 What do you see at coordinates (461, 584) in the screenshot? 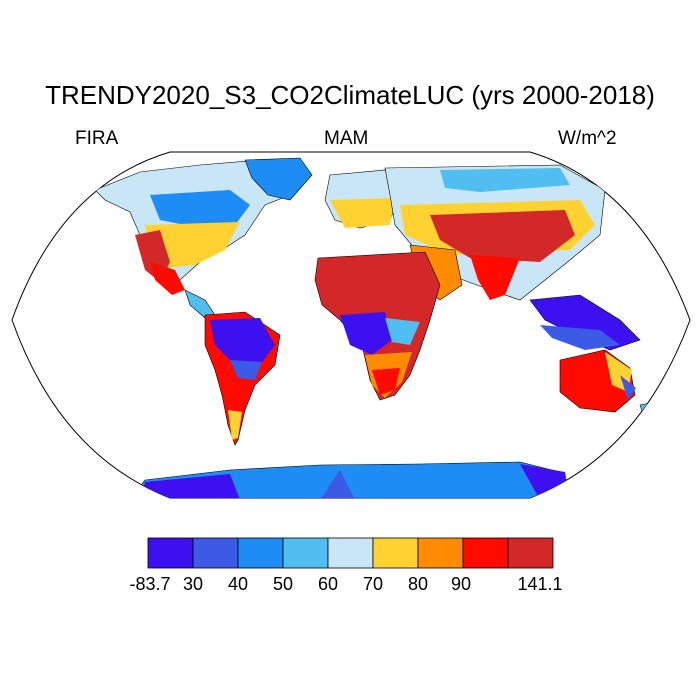
I see `colorbar-tick-label: 90` at bounding box center [461, 584].